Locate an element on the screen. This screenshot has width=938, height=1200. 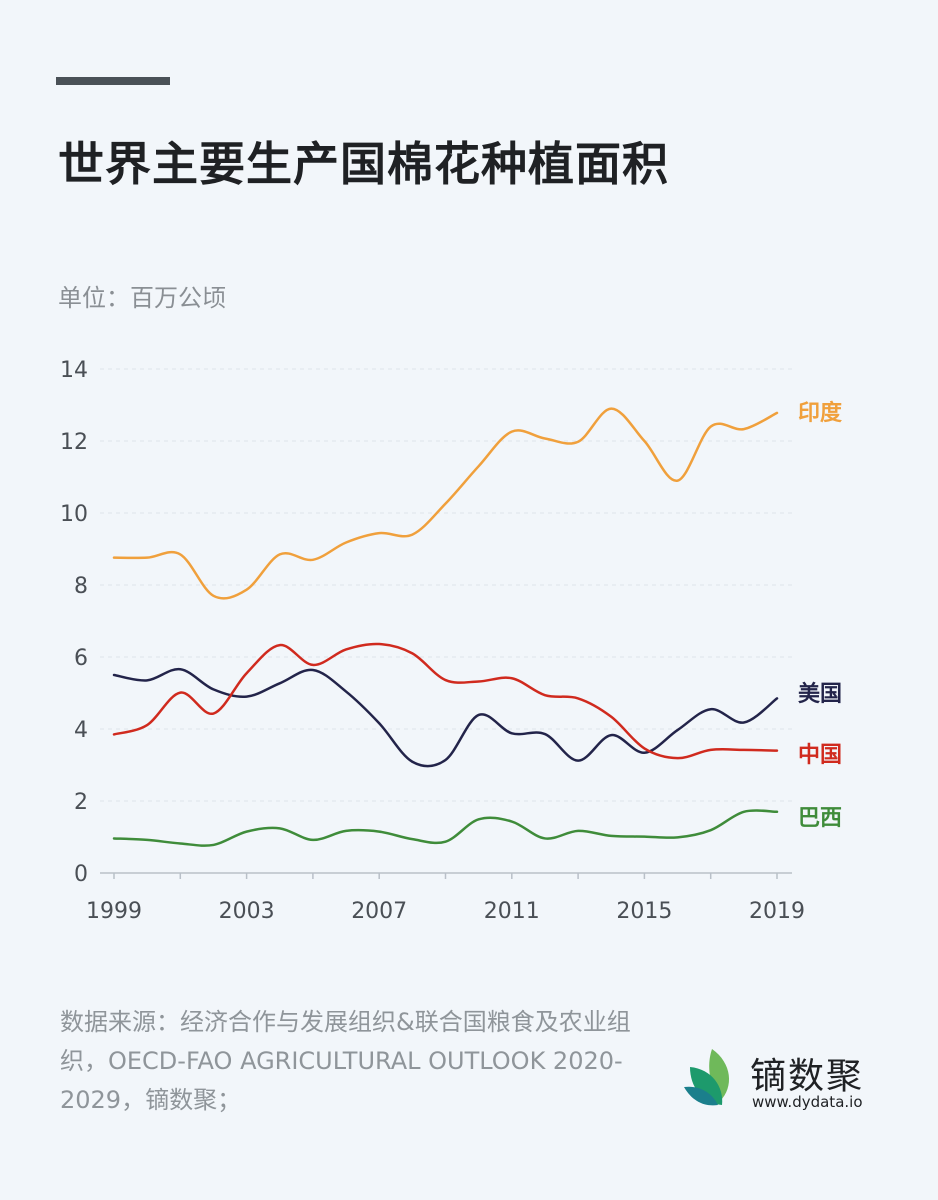
logo-url: www.dydata.io is located at coordinates (807, 1102).